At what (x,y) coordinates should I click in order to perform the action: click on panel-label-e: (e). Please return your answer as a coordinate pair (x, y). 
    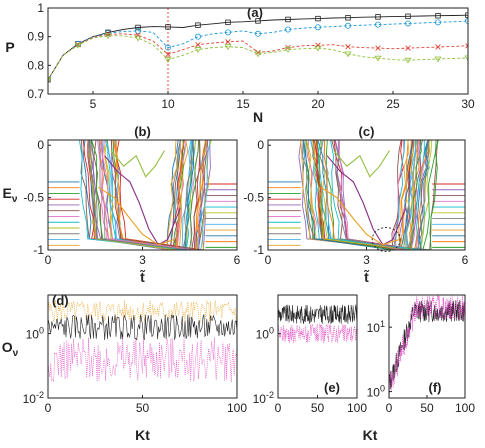
    Looking at the image, I should click on (332, 387).